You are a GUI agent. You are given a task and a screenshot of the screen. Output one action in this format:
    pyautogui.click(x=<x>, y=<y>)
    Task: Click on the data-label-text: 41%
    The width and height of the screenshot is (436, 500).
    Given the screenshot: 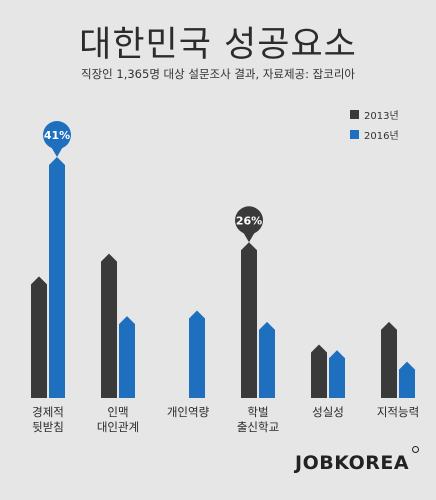 What is the action you would take?
    pyautogui.click(x=57, y=135)
    